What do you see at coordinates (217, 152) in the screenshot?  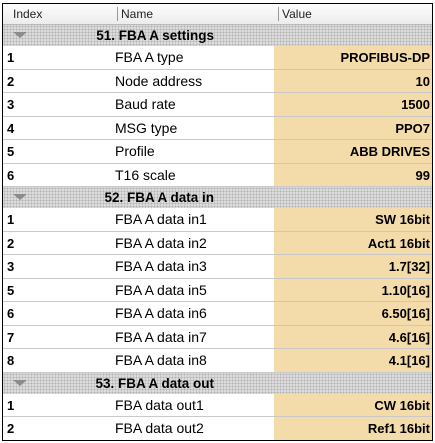 I see `parameter-row: 5 Profile ABB DRIVES` at bounding box center [217, 152].